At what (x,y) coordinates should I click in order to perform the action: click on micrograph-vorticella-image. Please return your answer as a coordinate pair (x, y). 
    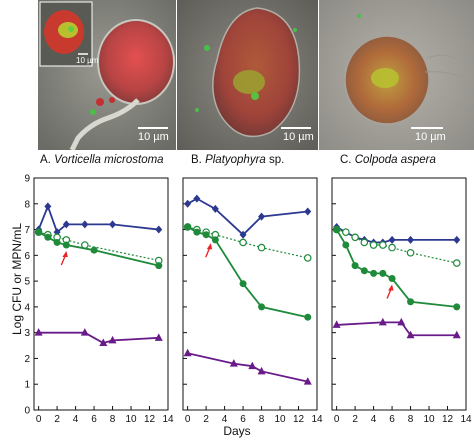
    Looking at the image, I should click on (107, 75).